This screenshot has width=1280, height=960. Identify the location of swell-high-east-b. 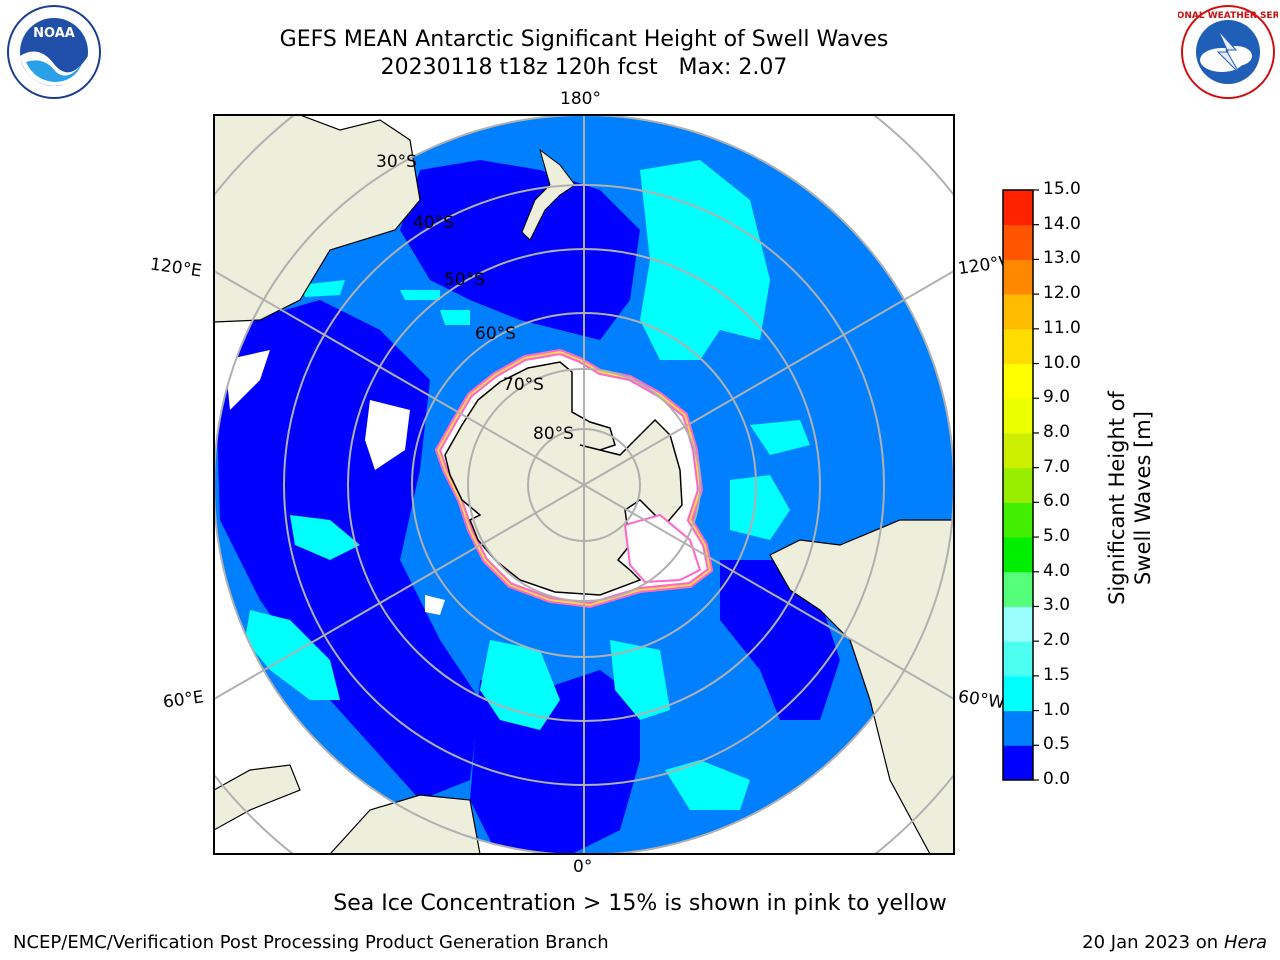
(760, 507).